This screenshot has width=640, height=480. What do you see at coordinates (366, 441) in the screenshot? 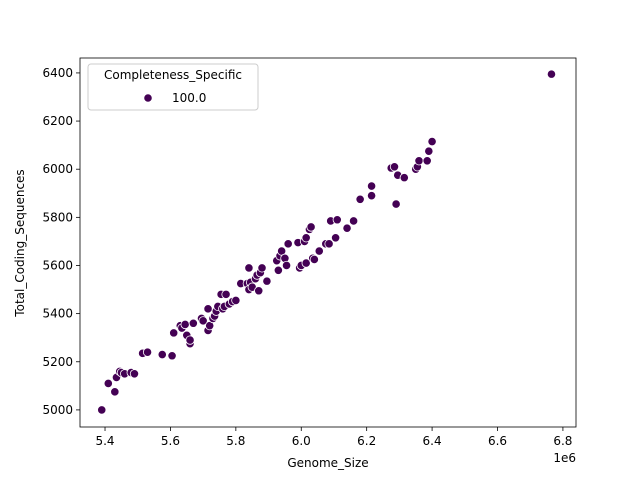
I see `x-tick-label: 6.2` at bounding box center [366, 441].